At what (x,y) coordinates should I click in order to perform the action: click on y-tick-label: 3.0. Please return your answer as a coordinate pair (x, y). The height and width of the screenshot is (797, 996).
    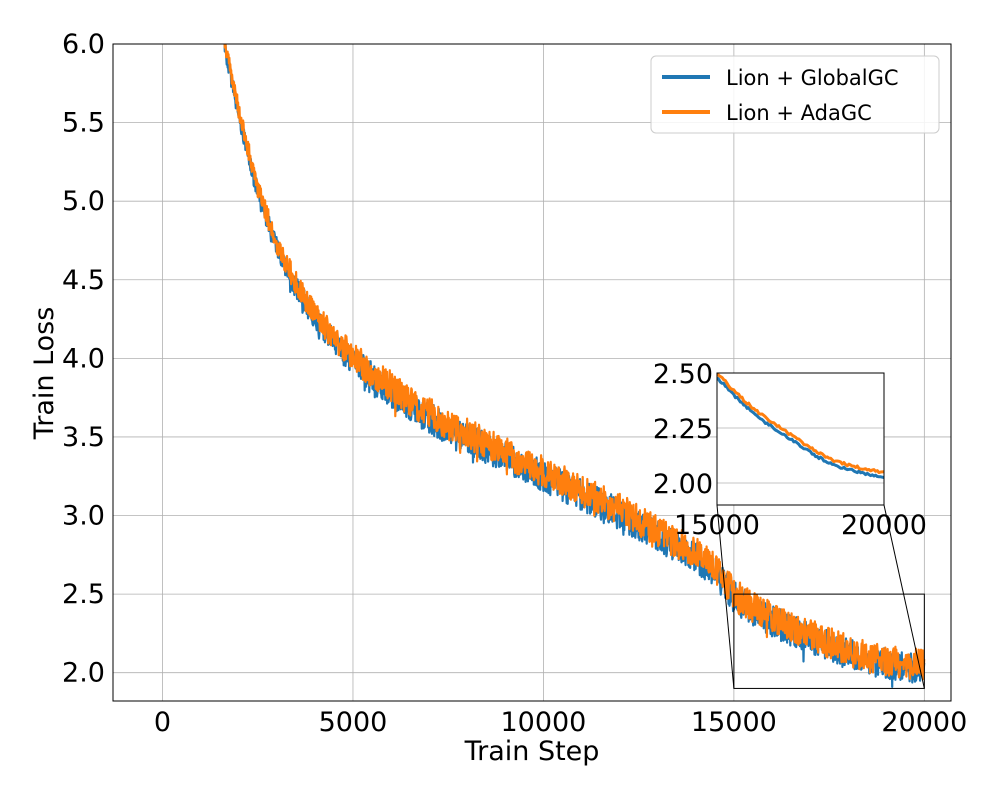
    Looking at the image, I should click on (83, 516).